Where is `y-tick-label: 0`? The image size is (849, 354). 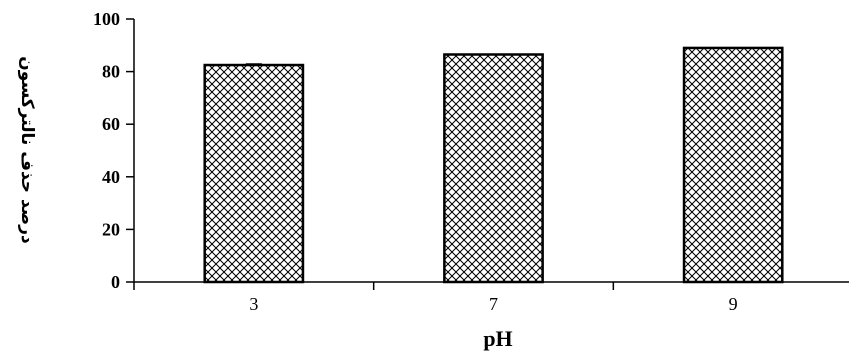 y-tick-label: 0 is located at coordinates (115, 282).